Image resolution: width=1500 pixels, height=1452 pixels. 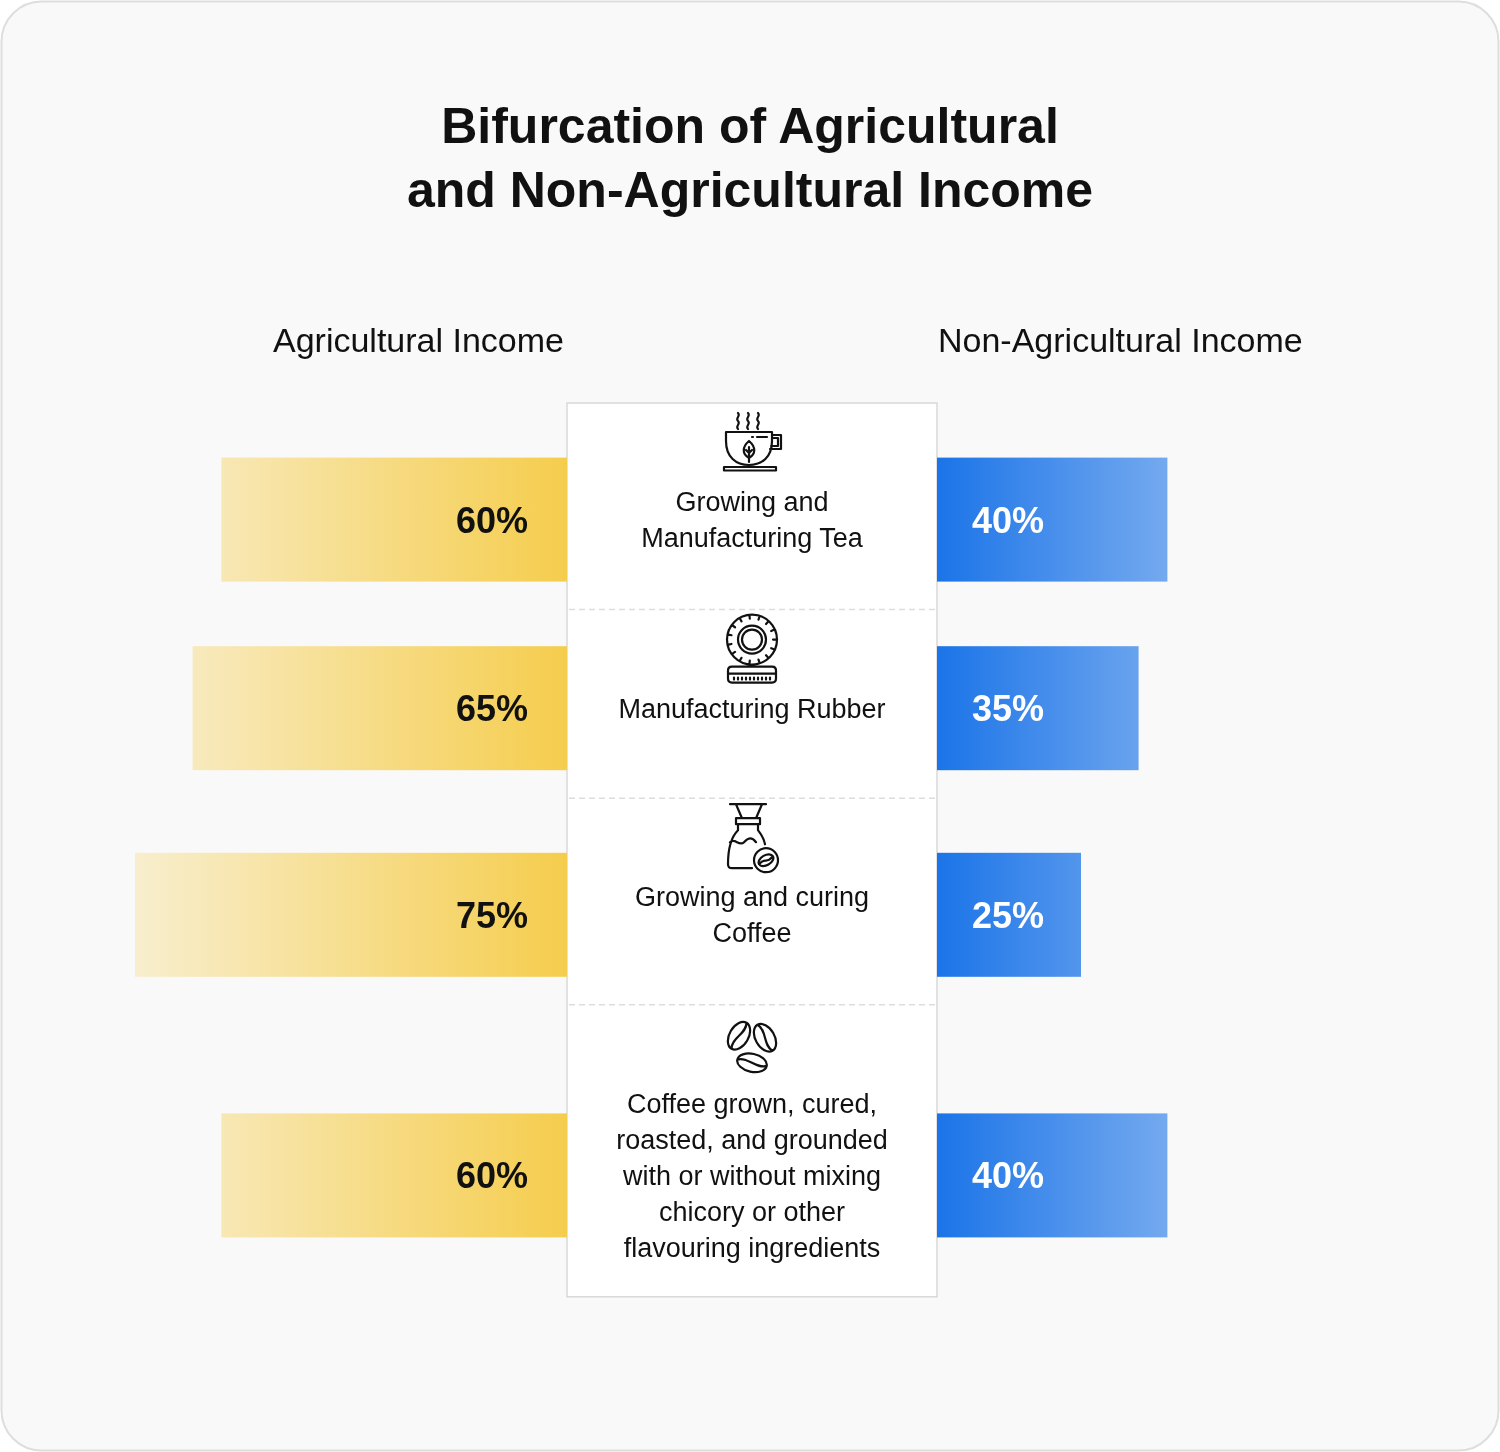 What do you see at coordinates (752, 1175) in the screenshot?
I see `y-tick-label: Coffee grown, cured, roasted, and grounded with or without mixing chicory or other flavouring ingredients` at bounding box center [752, 1175].